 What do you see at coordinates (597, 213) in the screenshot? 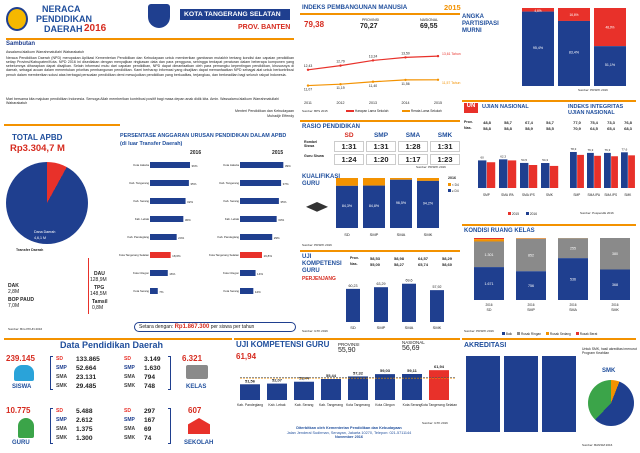
I see `un-source: Sumber: Puspendik 2016` at bounding box center [597, 213].